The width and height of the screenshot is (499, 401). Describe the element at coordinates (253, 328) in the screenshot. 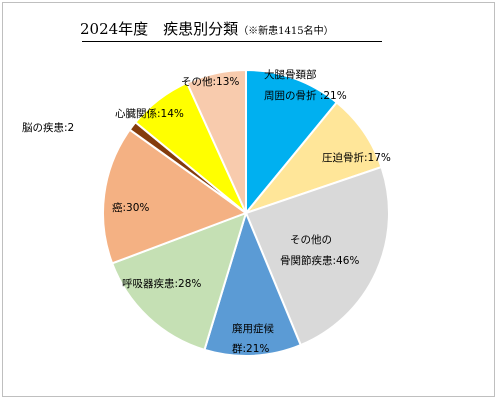

I see `slice-label-haiyou-line1: 廃用症候` at that location.